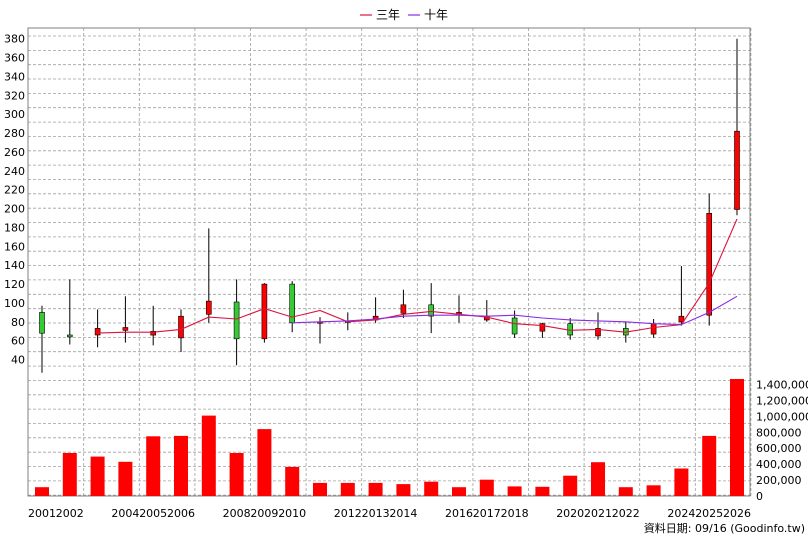 This screenshot has width=808, height=544. I want to click on year-tick-label: 2002, so click(70, 513).